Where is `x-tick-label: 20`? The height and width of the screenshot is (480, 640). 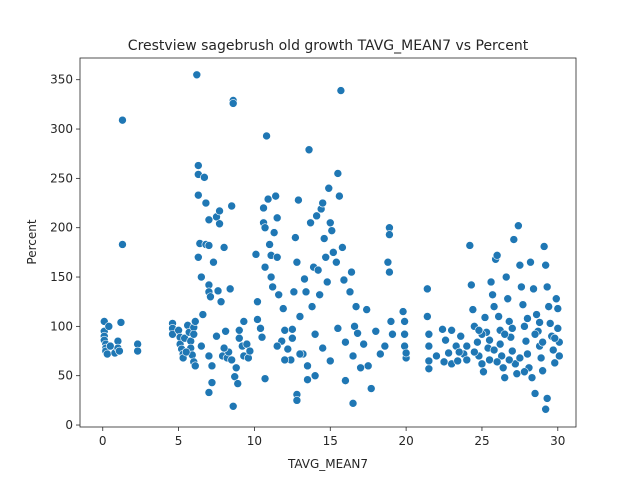
x-tick-label: 20 is located at coordinates (405, 441).